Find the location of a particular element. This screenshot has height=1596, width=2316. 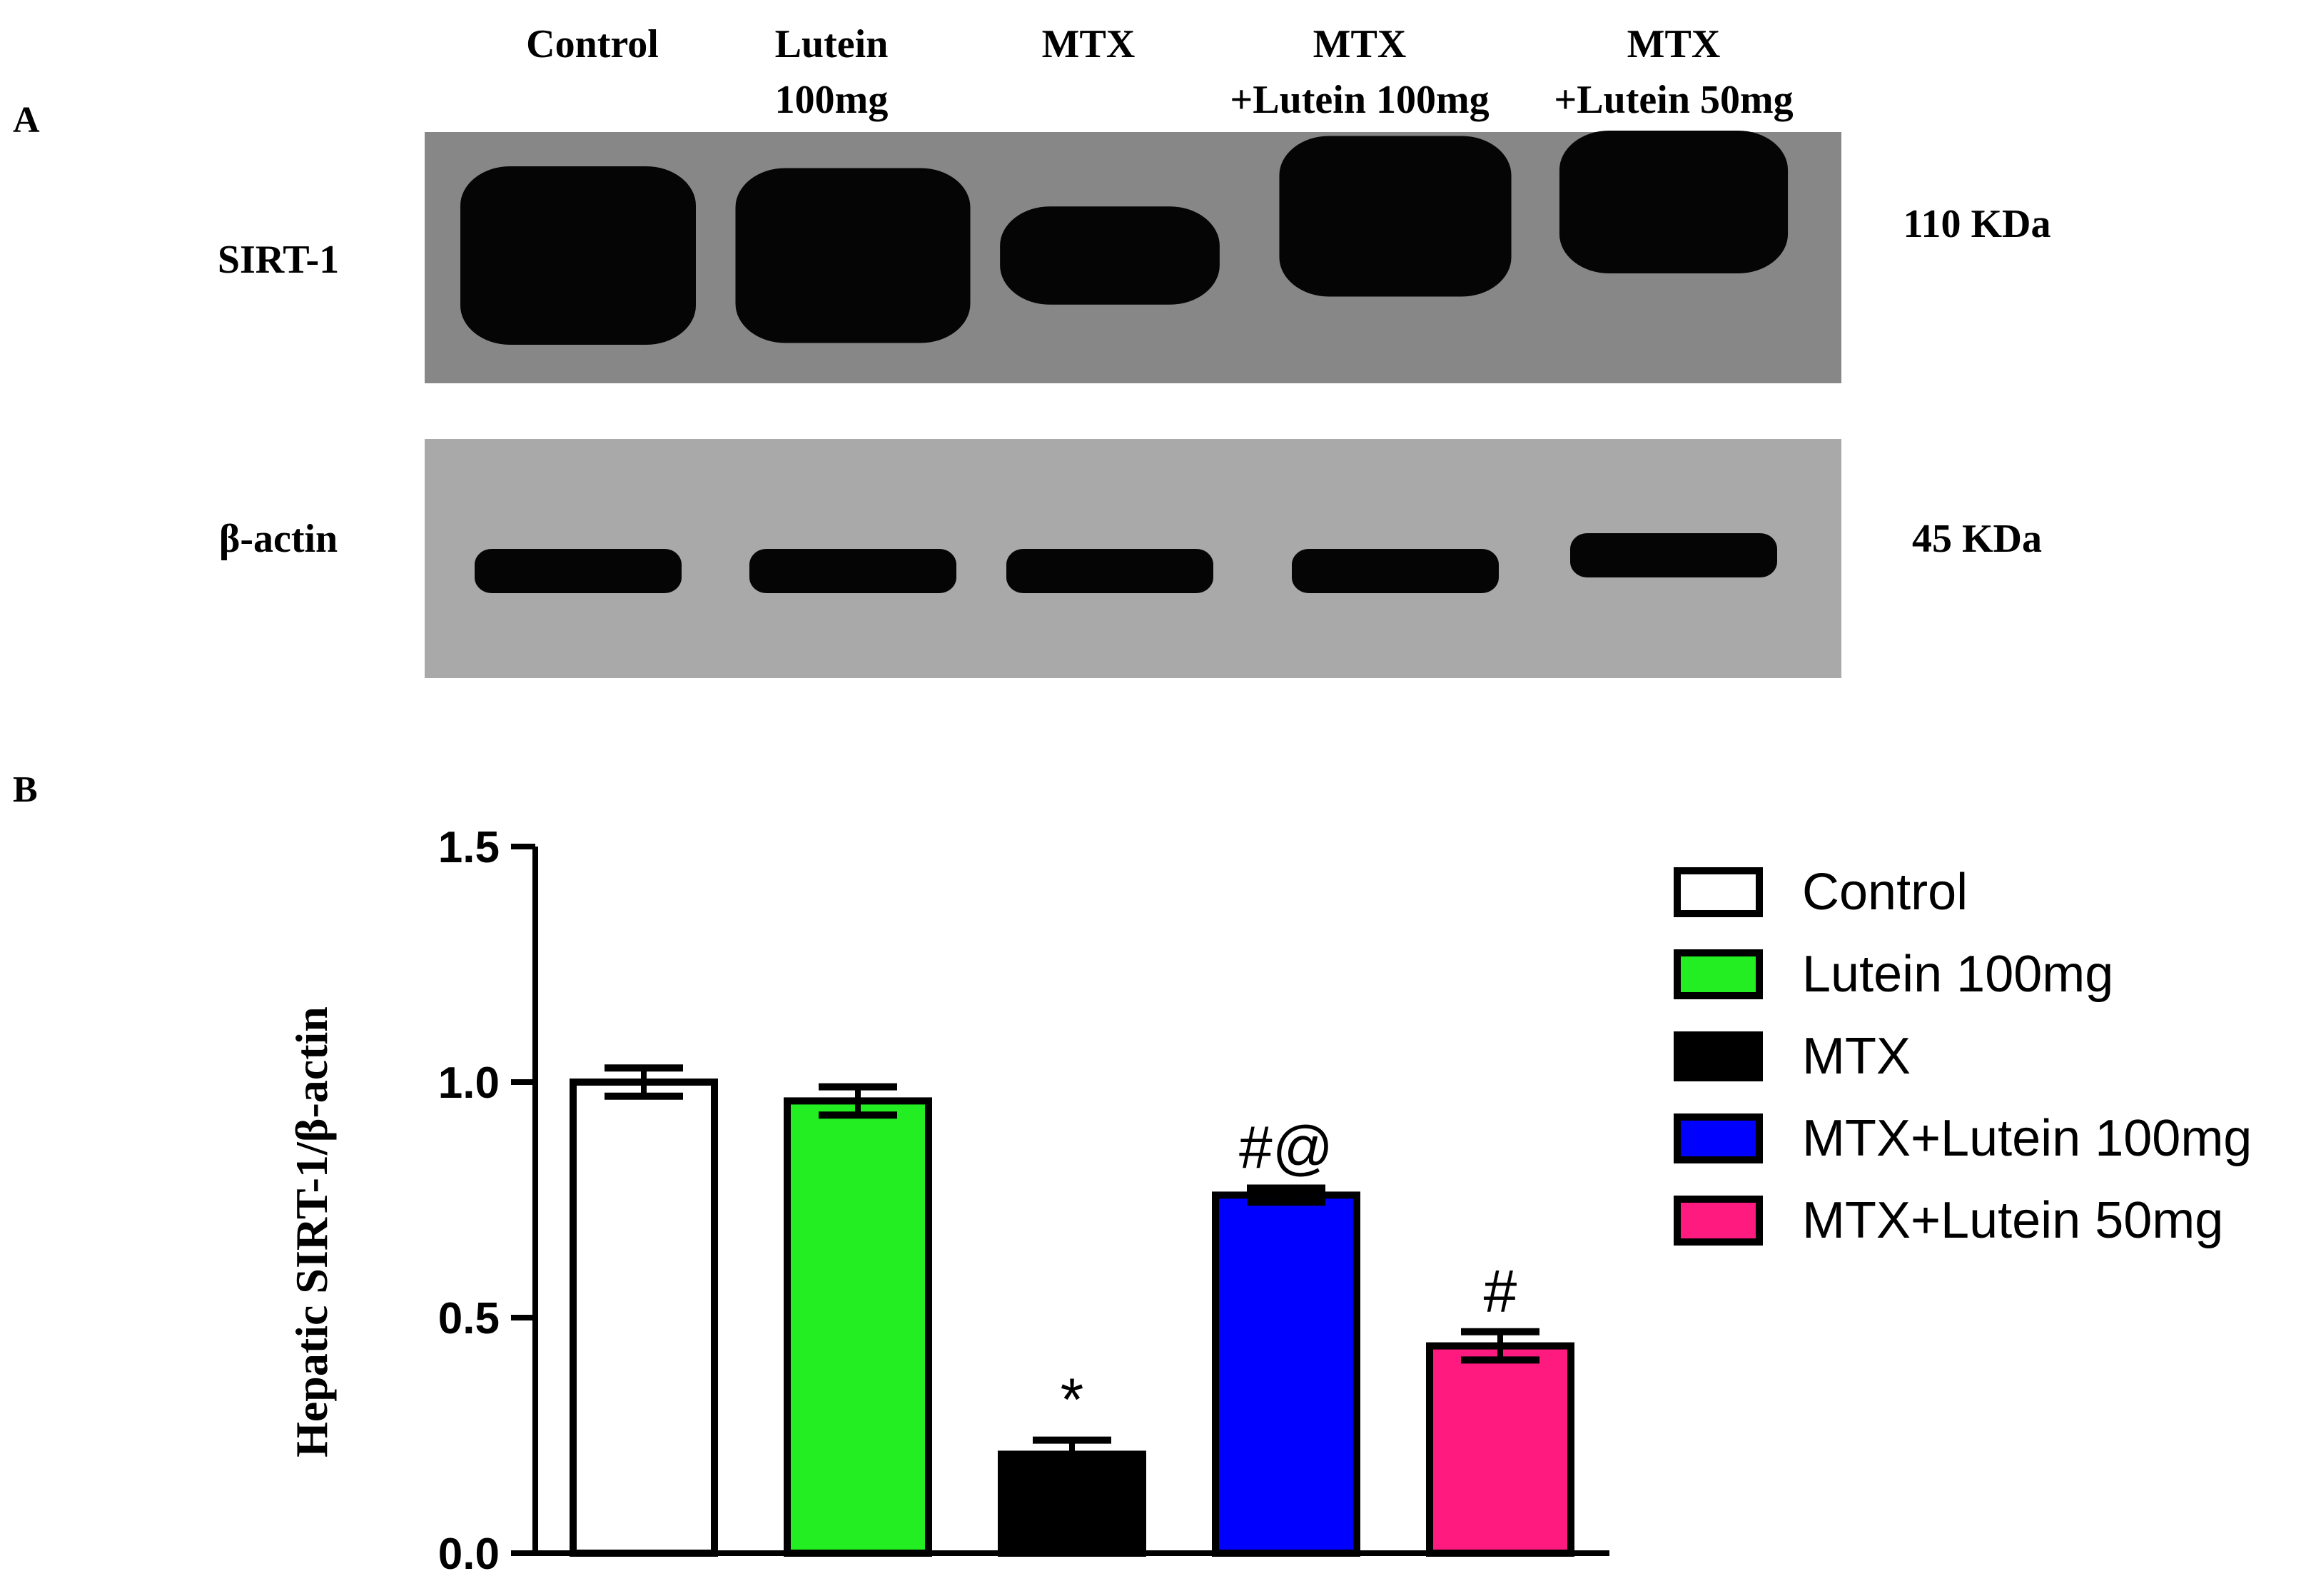

blot-sirt1: SIRT-1 110 KDa is located at coordinates (1134, 257).